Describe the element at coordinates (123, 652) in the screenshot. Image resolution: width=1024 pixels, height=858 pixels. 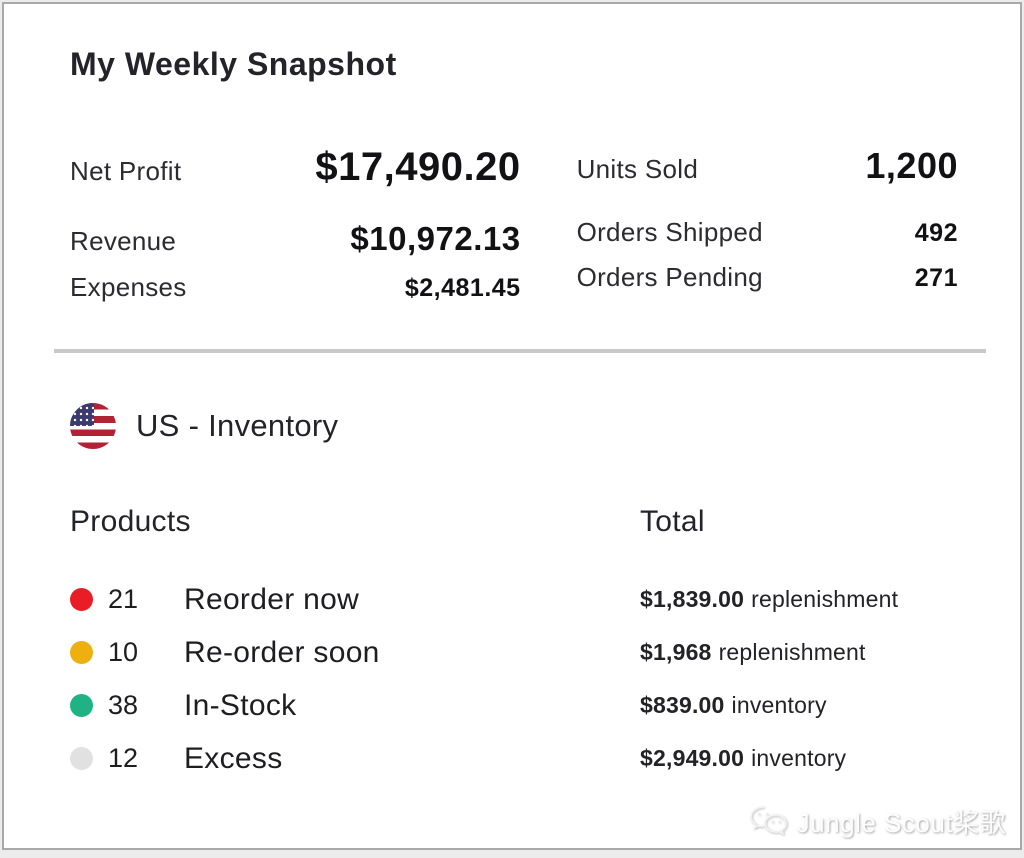
I see `product-count: 10` at that location.